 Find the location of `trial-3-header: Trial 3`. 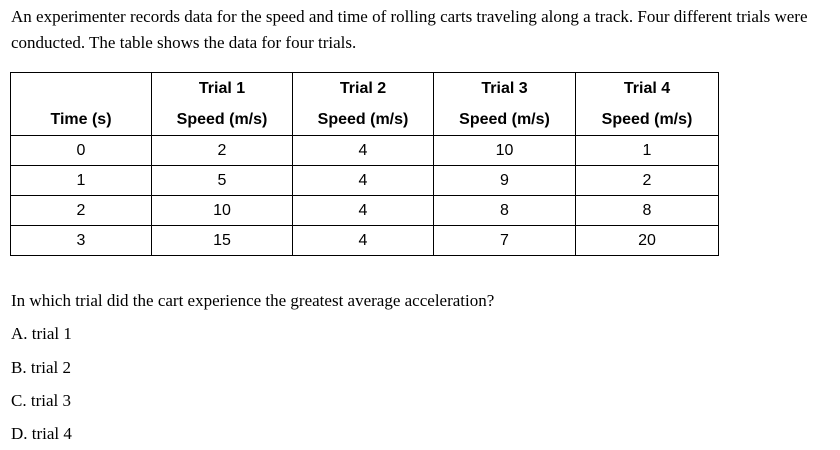

trial-3-header: Trial 3 is located at coordinates (504, 88).